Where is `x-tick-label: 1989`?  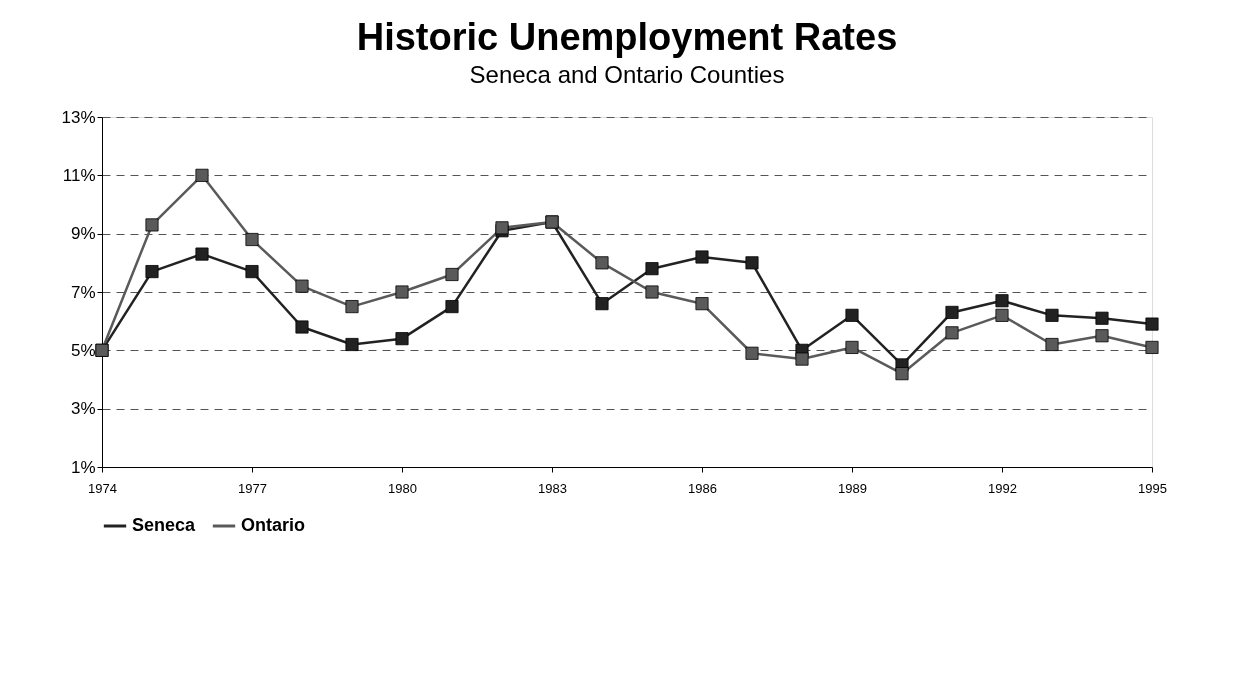 x-tick-label: 1989 is located at coordinates (852, 488).